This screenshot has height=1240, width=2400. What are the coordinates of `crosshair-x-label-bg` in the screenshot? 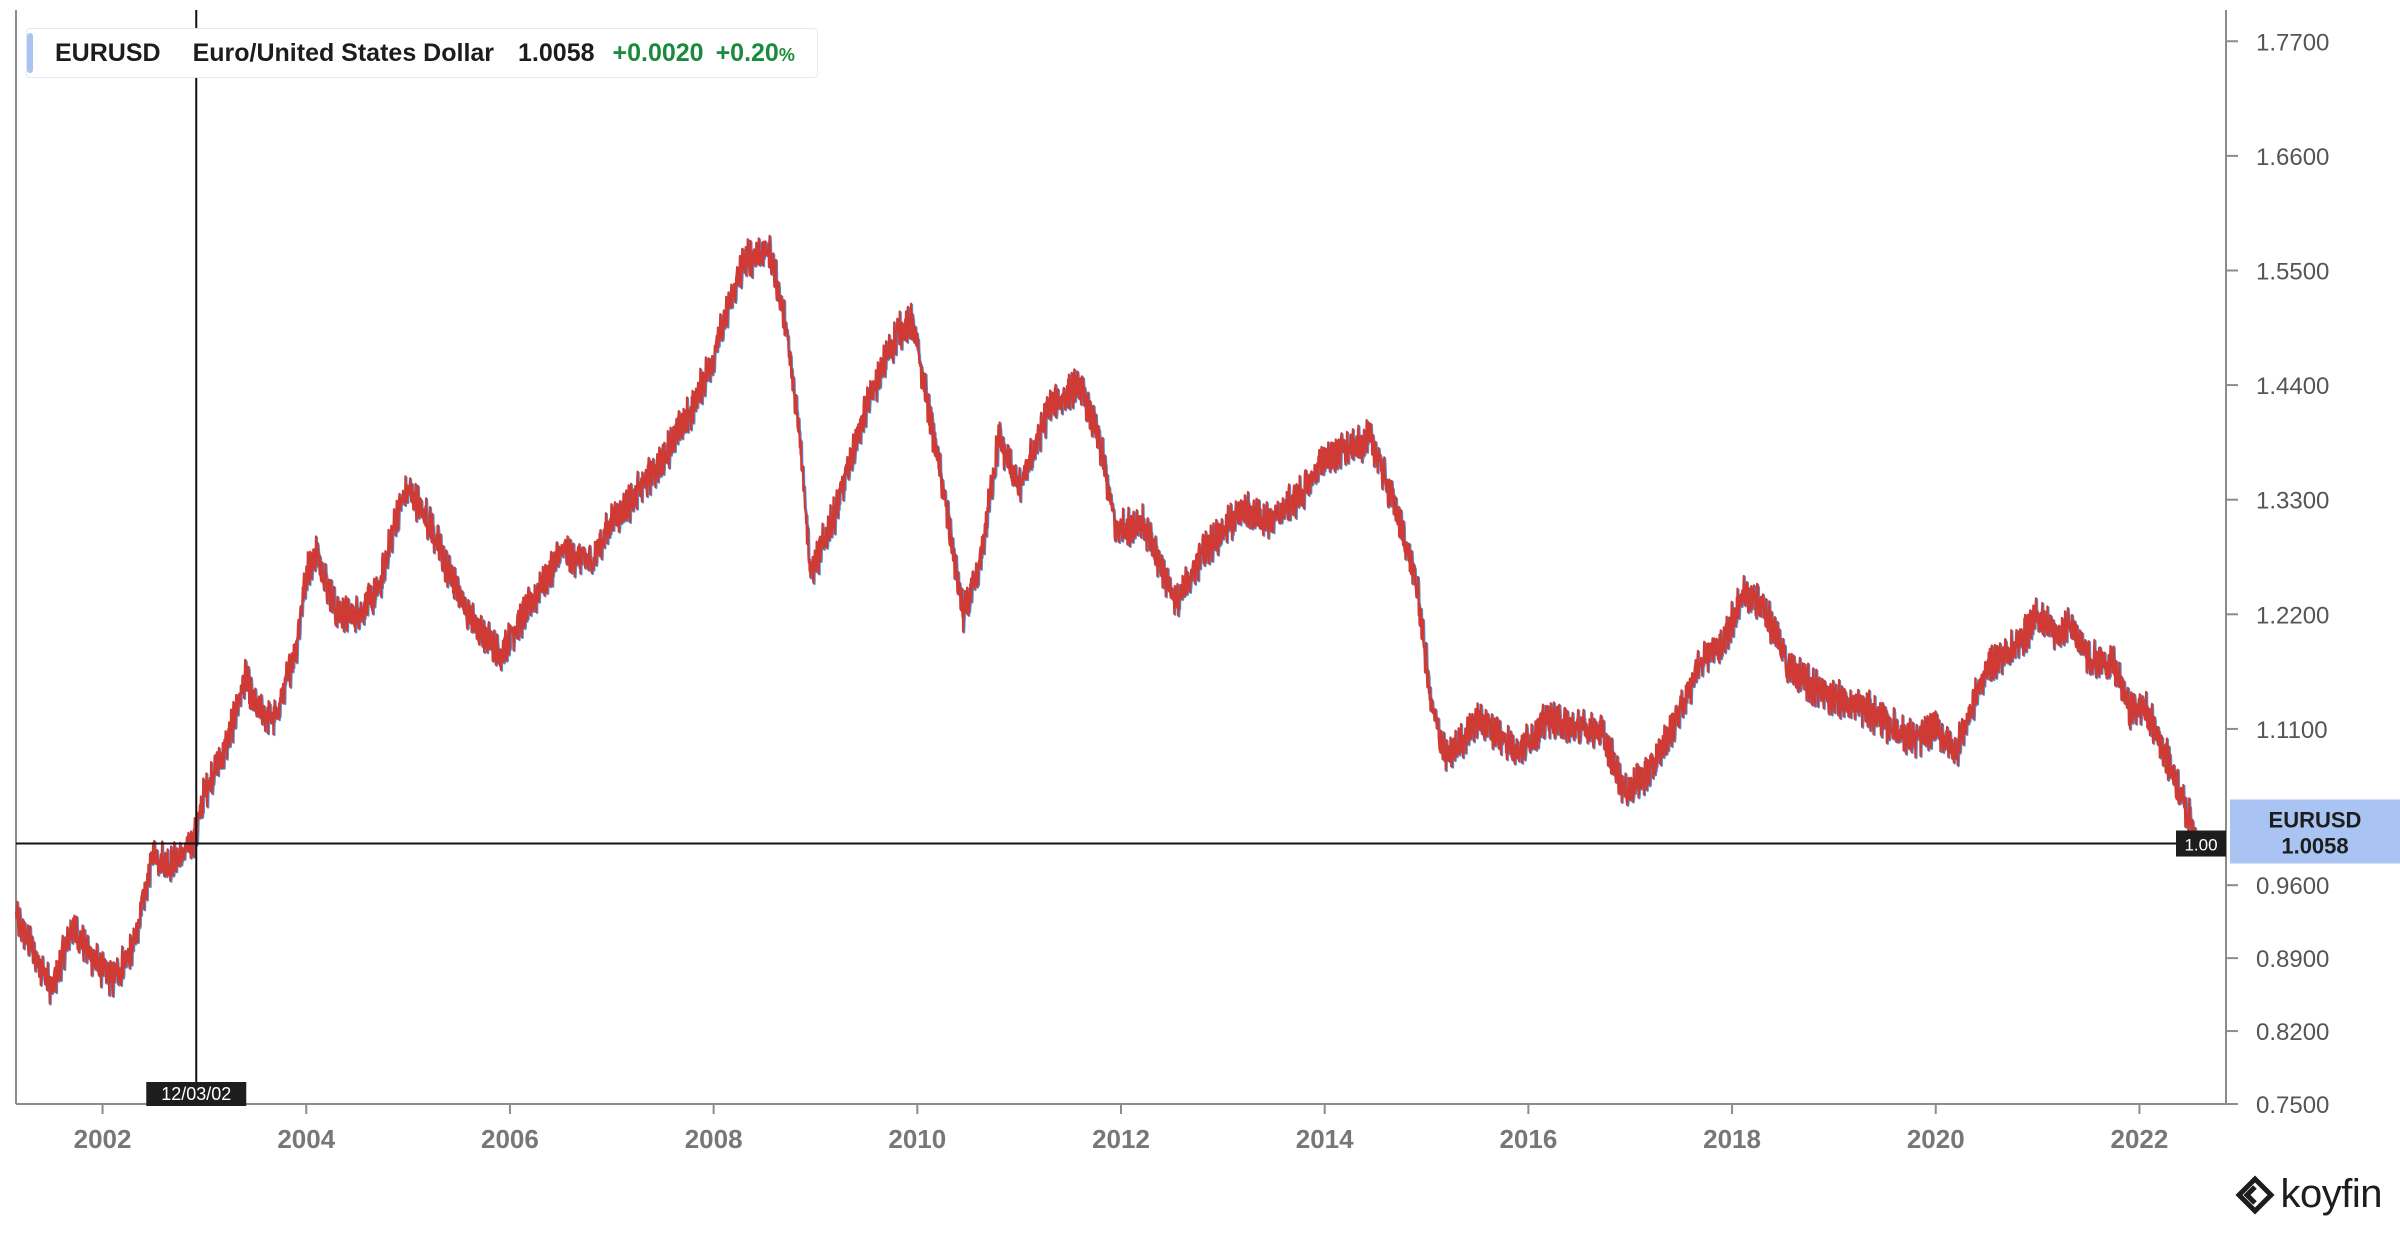 It's located at (196, 1094).